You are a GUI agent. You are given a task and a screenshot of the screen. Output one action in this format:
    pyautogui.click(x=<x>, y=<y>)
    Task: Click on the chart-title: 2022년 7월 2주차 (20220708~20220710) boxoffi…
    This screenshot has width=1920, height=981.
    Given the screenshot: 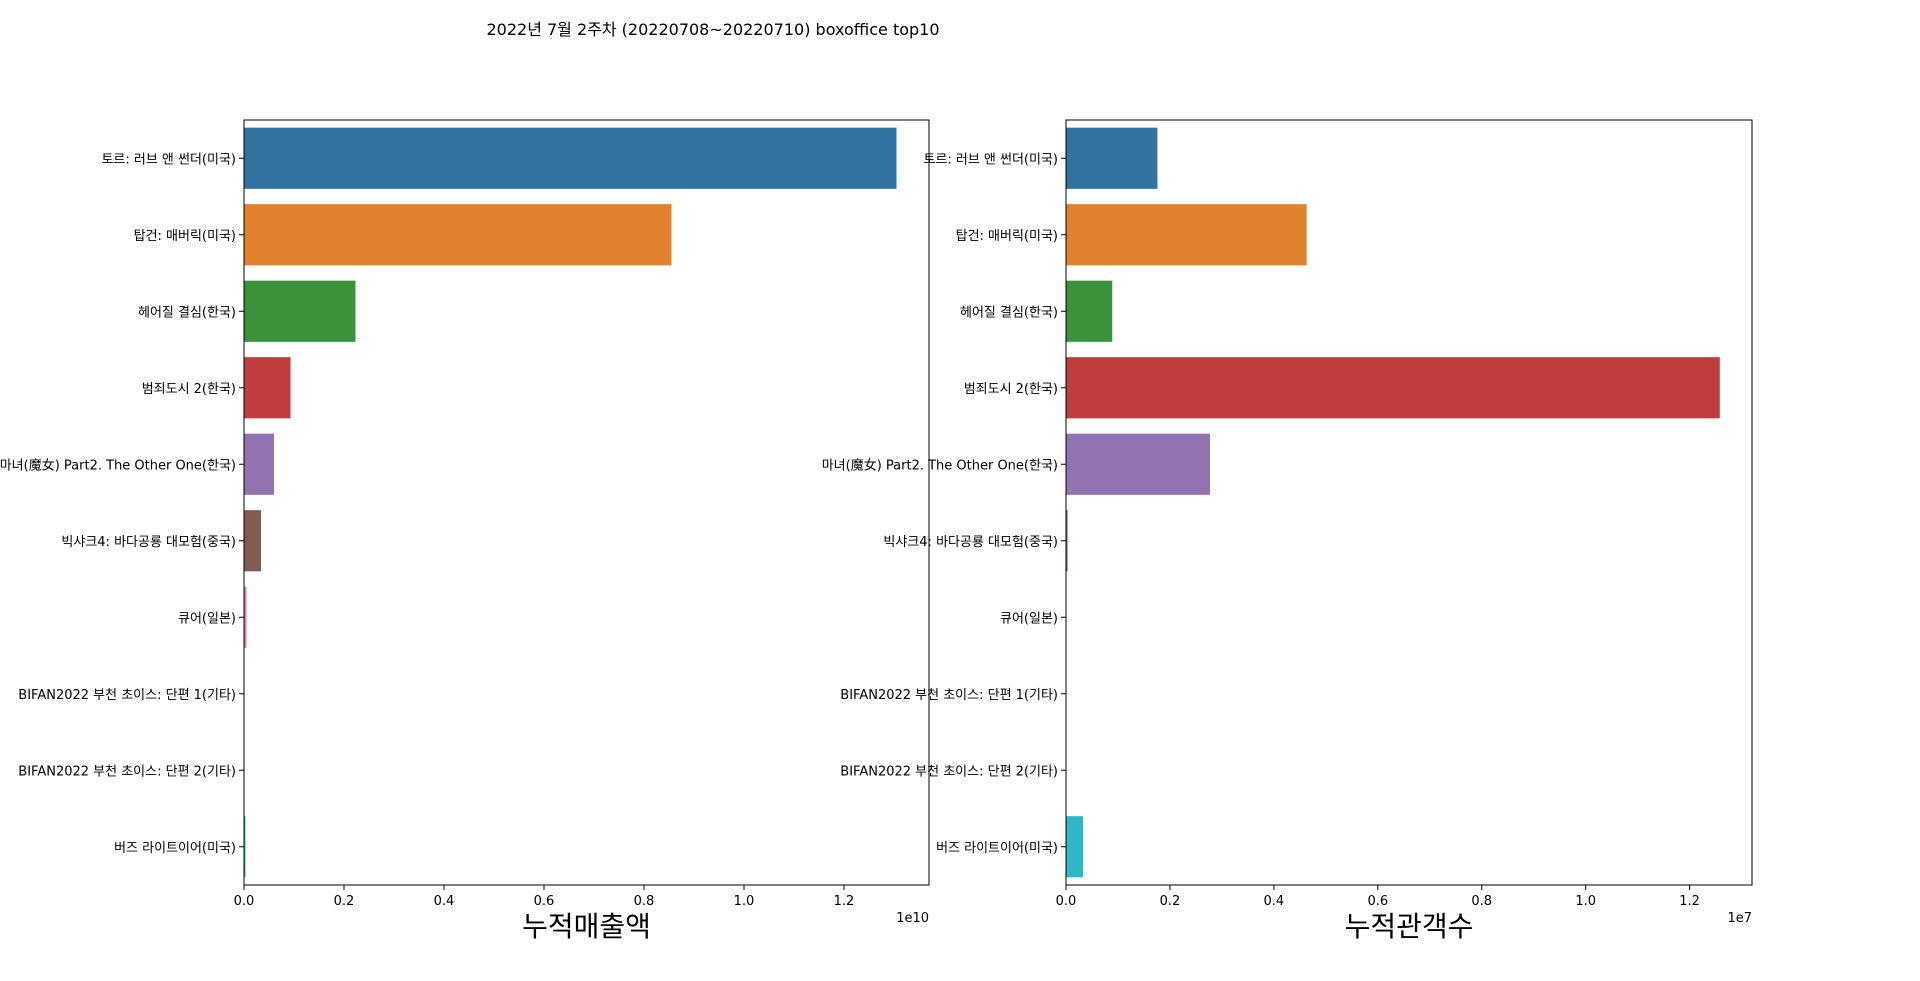 What is the action you would take?
    pyautogui.click(x=712, y=29)
    